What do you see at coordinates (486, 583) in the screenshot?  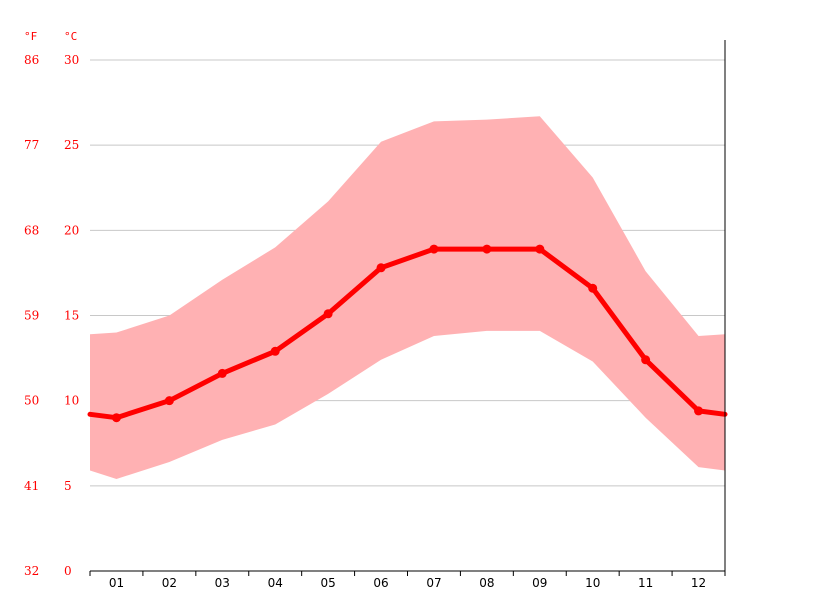 I see `x-tick-label-08: 08` at bounding box center [486, 583].